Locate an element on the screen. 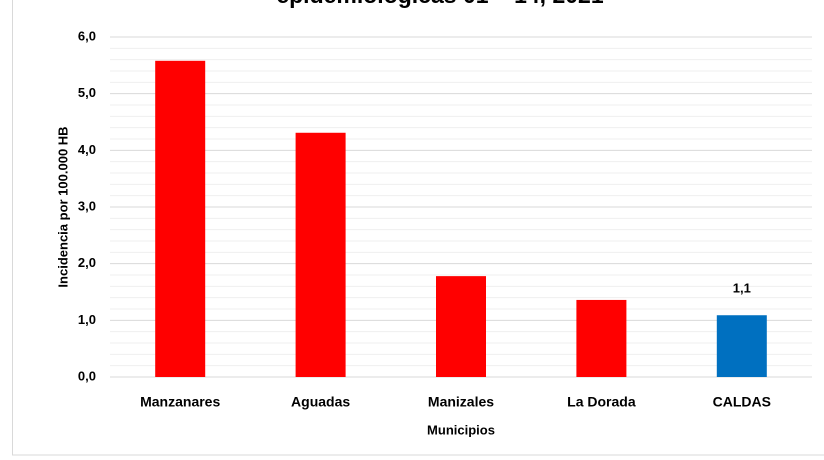  x-tick-label: CALDAS is located at coordinates (742, 402).